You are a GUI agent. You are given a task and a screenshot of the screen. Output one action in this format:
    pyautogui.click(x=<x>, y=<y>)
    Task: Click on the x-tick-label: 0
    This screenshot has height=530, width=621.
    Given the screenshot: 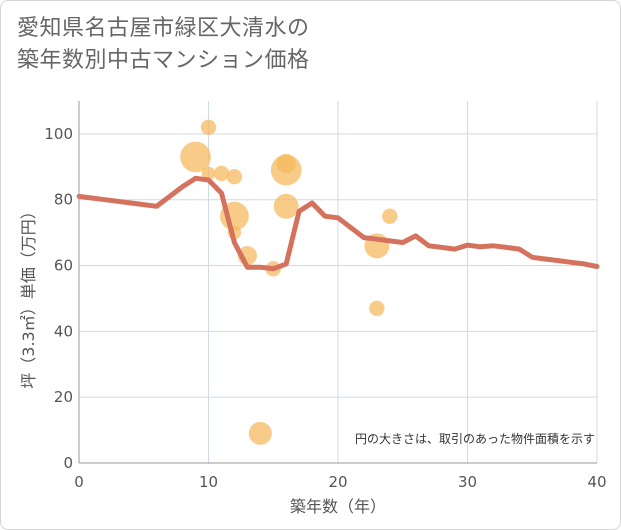 What is the action you would take?
    pyautogui.click(x=79, y=482)
    